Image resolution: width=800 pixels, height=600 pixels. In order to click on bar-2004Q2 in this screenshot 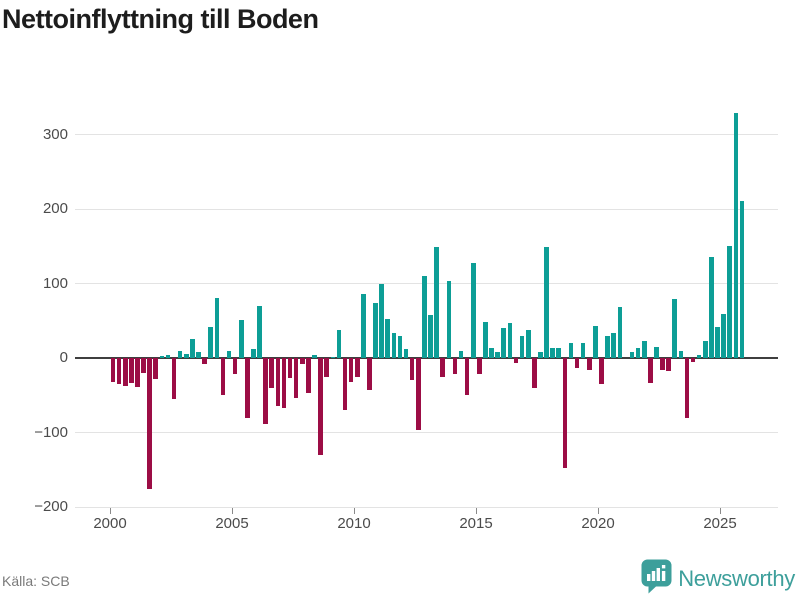, I will do `click(217, 327)`.